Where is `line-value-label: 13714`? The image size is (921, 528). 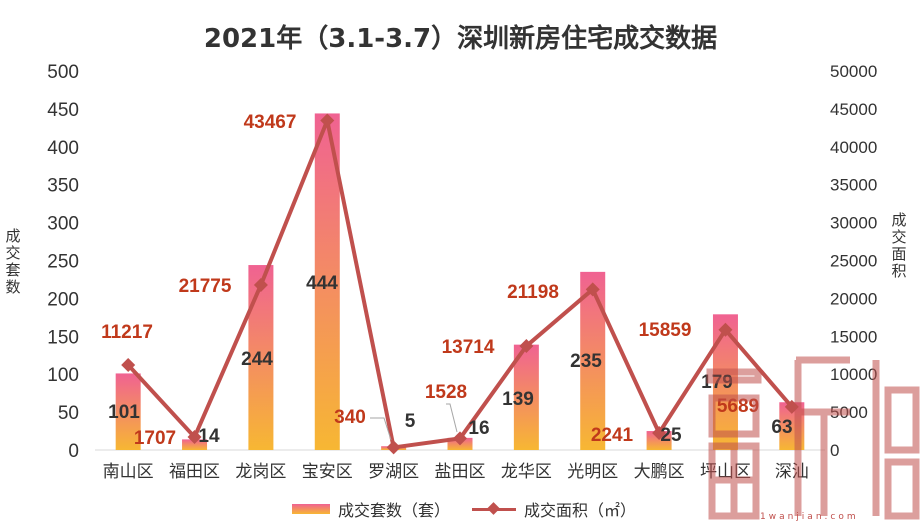 line-value-label: 13714 is located at coordinates (468, 347).